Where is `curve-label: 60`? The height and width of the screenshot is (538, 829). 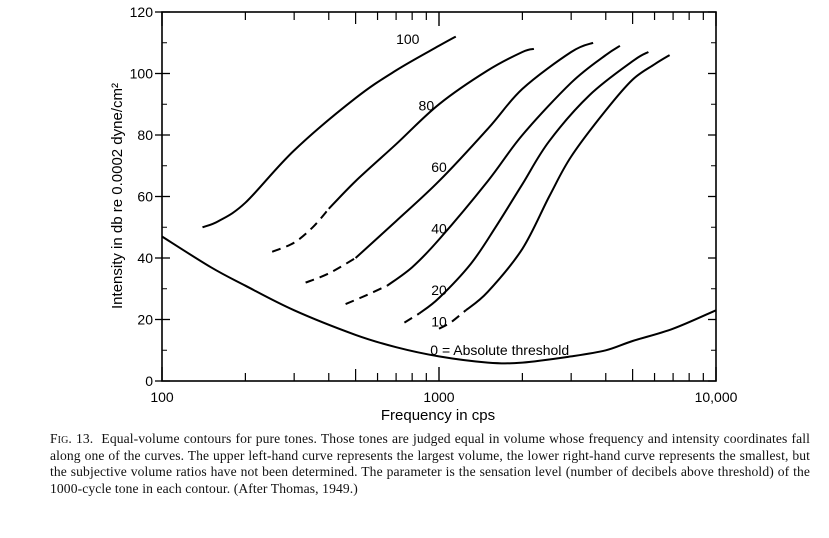 curve-label: 60 is located at coordinates (439, 167).